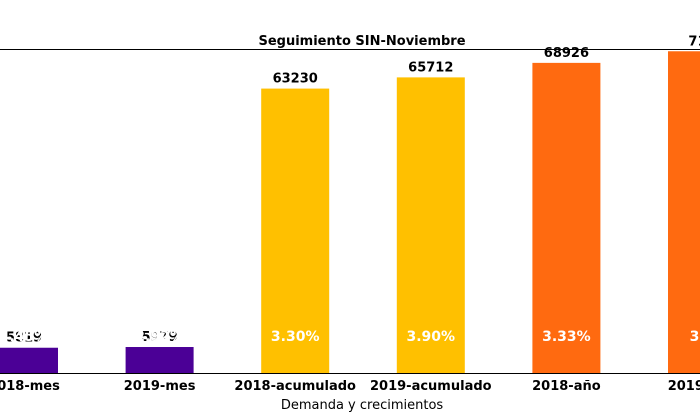  I want to click on x-tick-label: 2018-mes, so click(30, 386).